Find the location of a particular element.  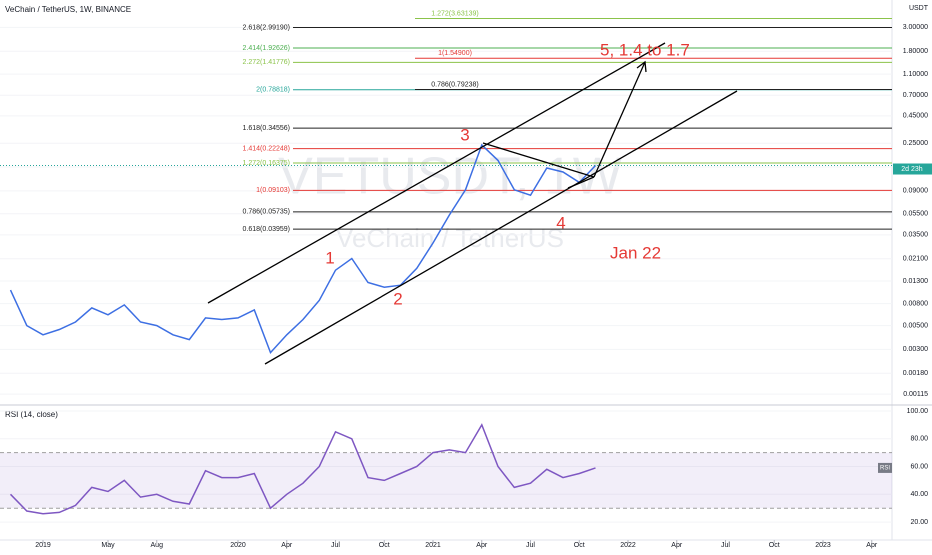

x-tick-label: 2021 is located at coordinates (433, 545).